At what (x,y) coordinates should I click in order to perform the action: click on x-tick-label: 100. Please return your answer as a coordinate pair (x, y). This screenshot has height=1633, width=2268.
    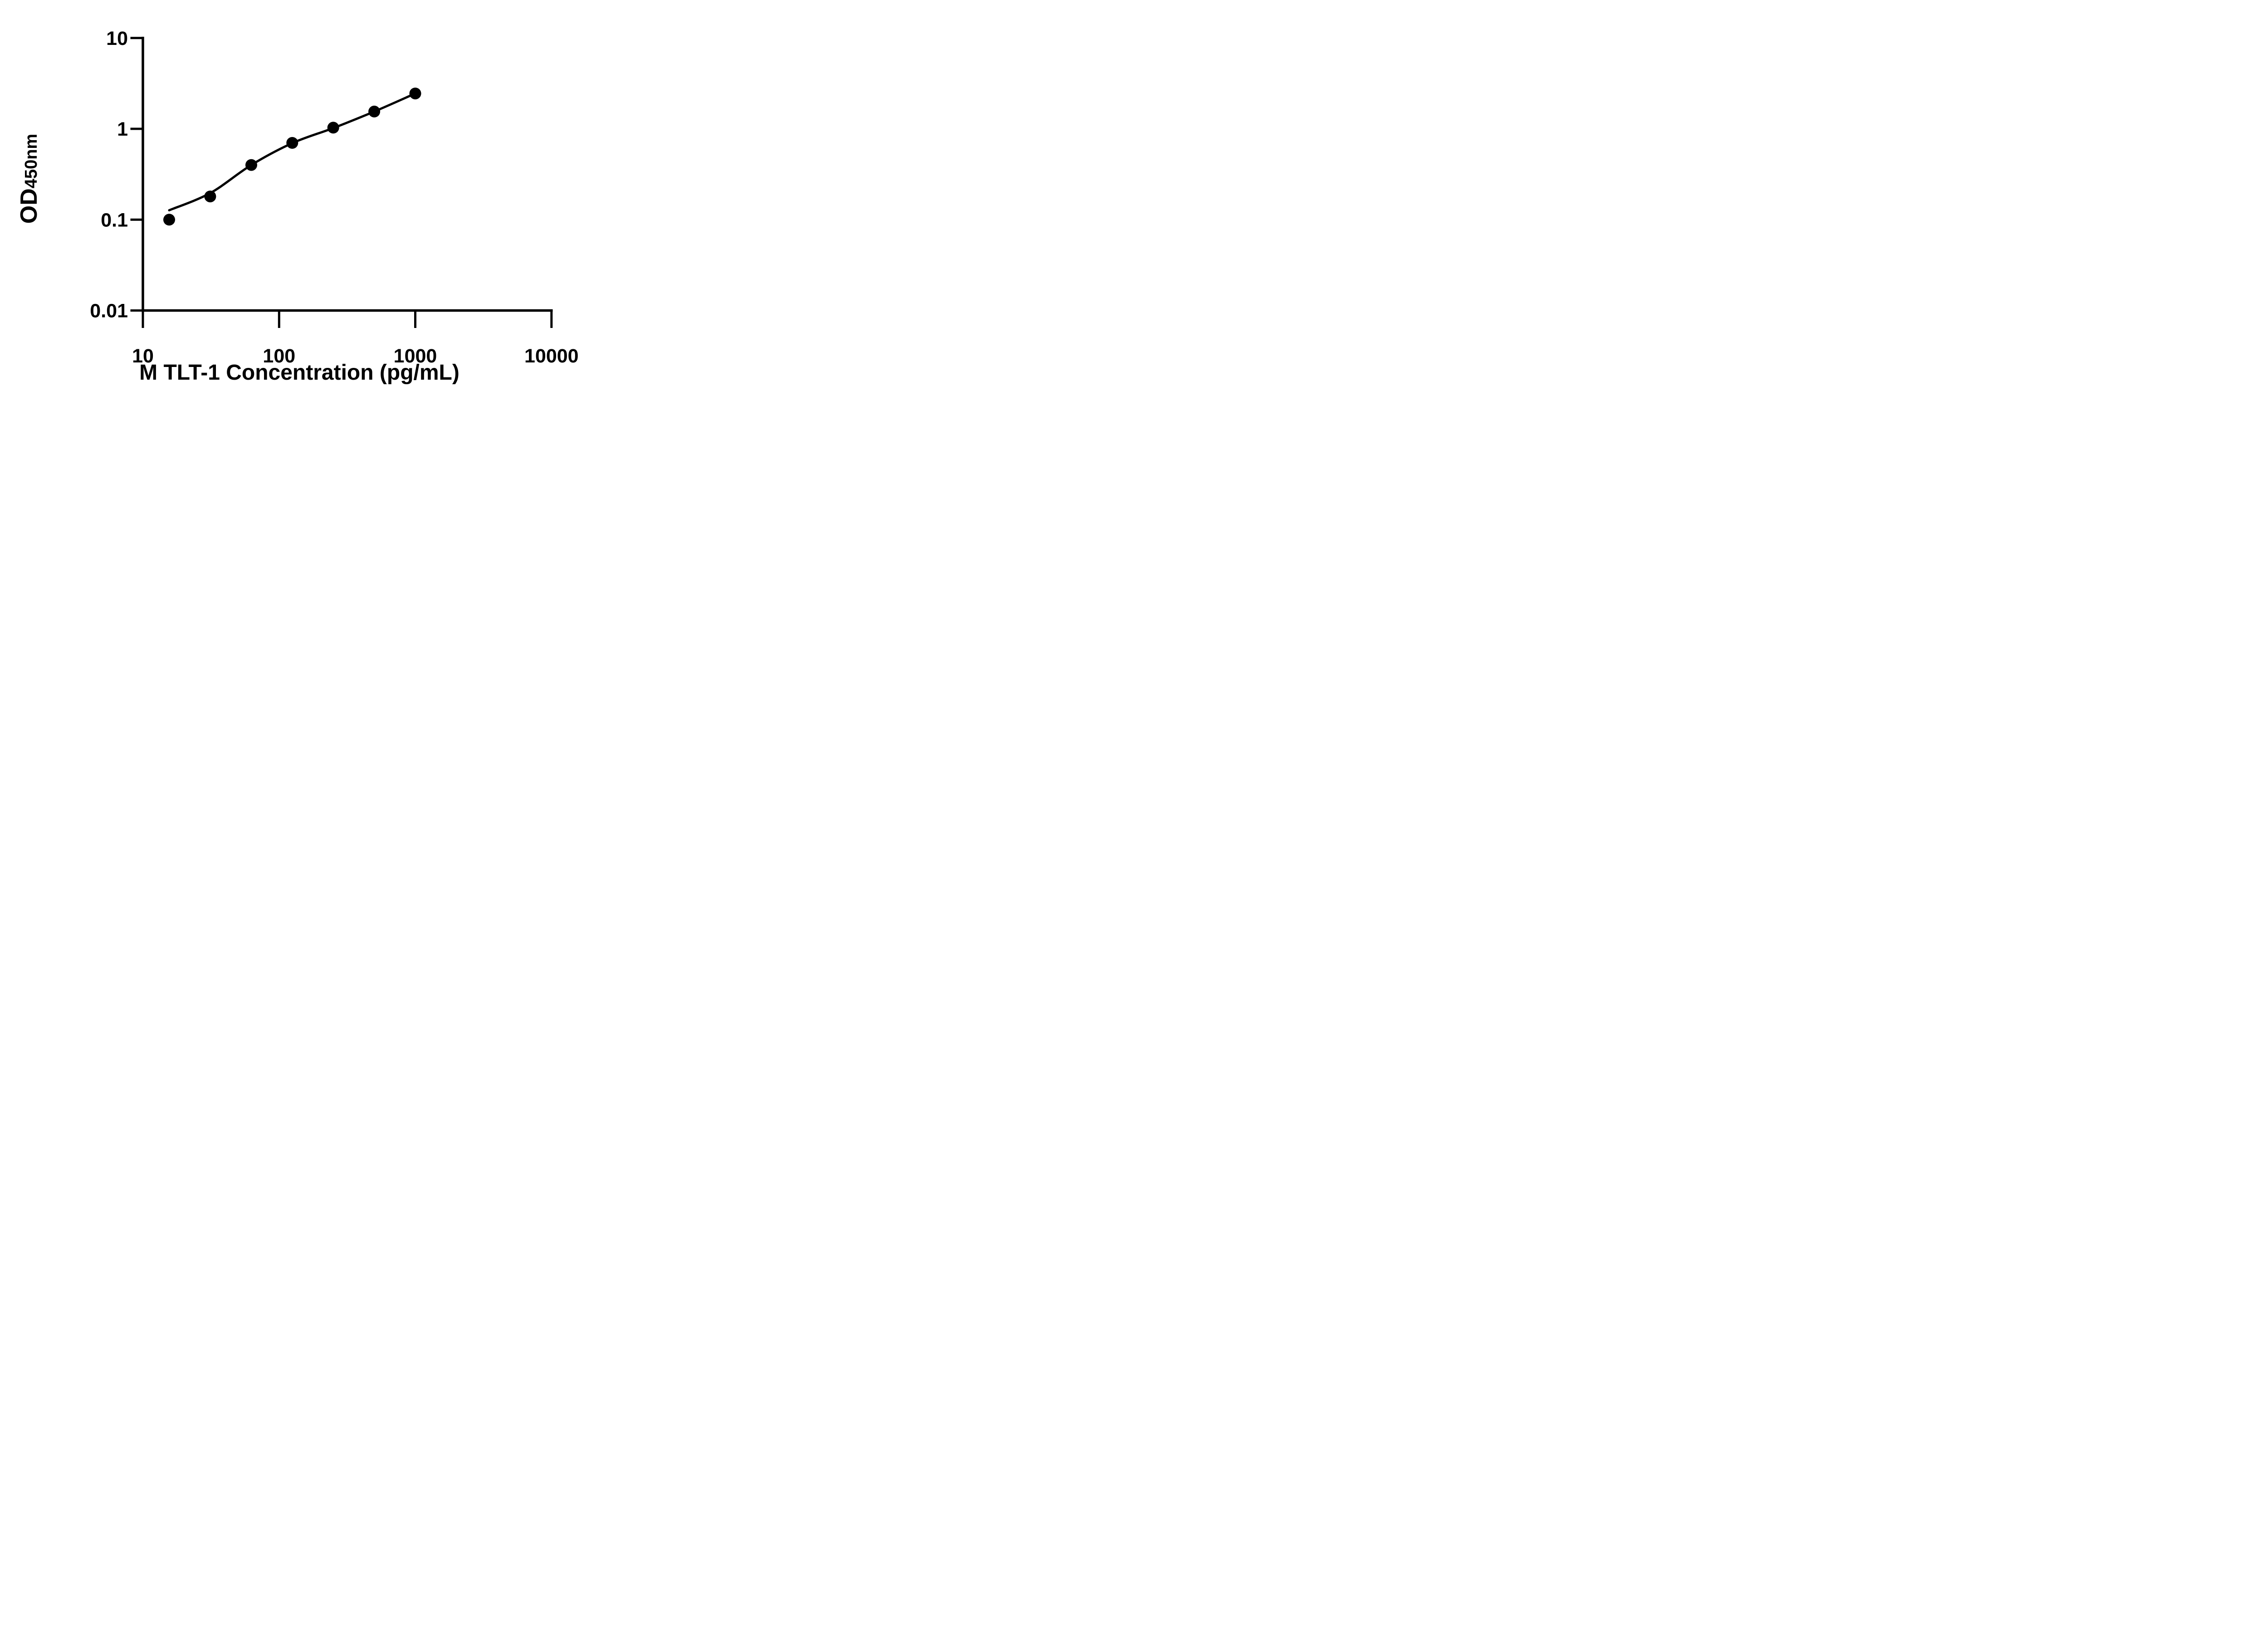
    Looking at the image, I should click on (279, 356).